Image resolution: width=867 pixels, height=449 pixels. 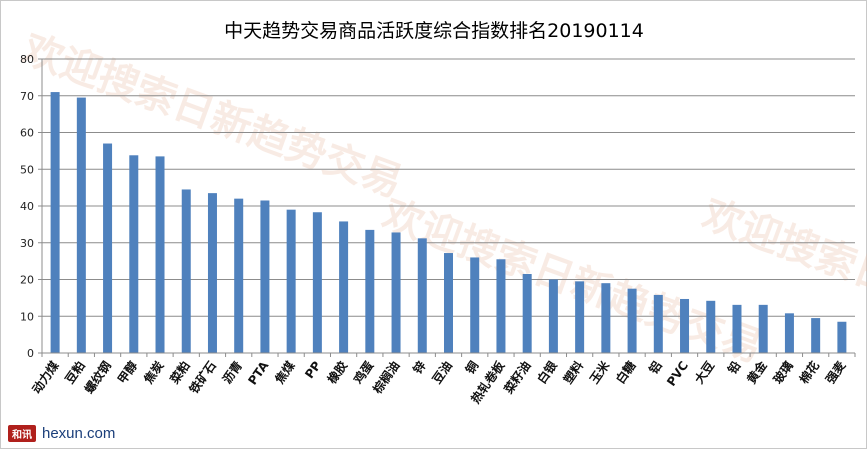 What do you see at coordinates (809, 372) in the screenshot?
I see `x-tick-label: 棉花` at bounding box center [809, 372].